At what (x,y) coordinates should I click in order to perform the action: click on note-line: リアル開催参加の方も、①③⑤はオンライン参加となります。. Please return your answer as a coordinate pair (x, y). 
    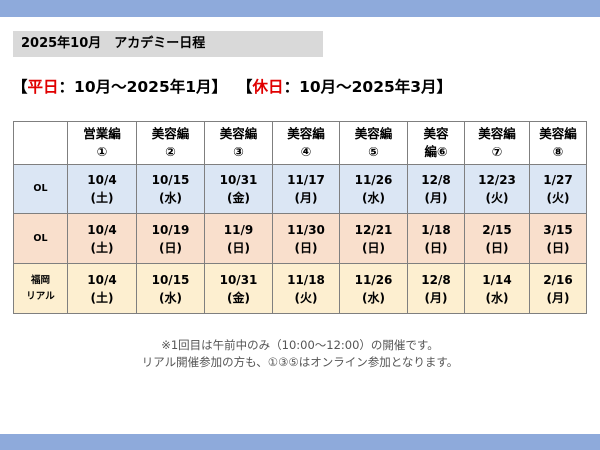
    Looking at the image, I should click on (300, 362).